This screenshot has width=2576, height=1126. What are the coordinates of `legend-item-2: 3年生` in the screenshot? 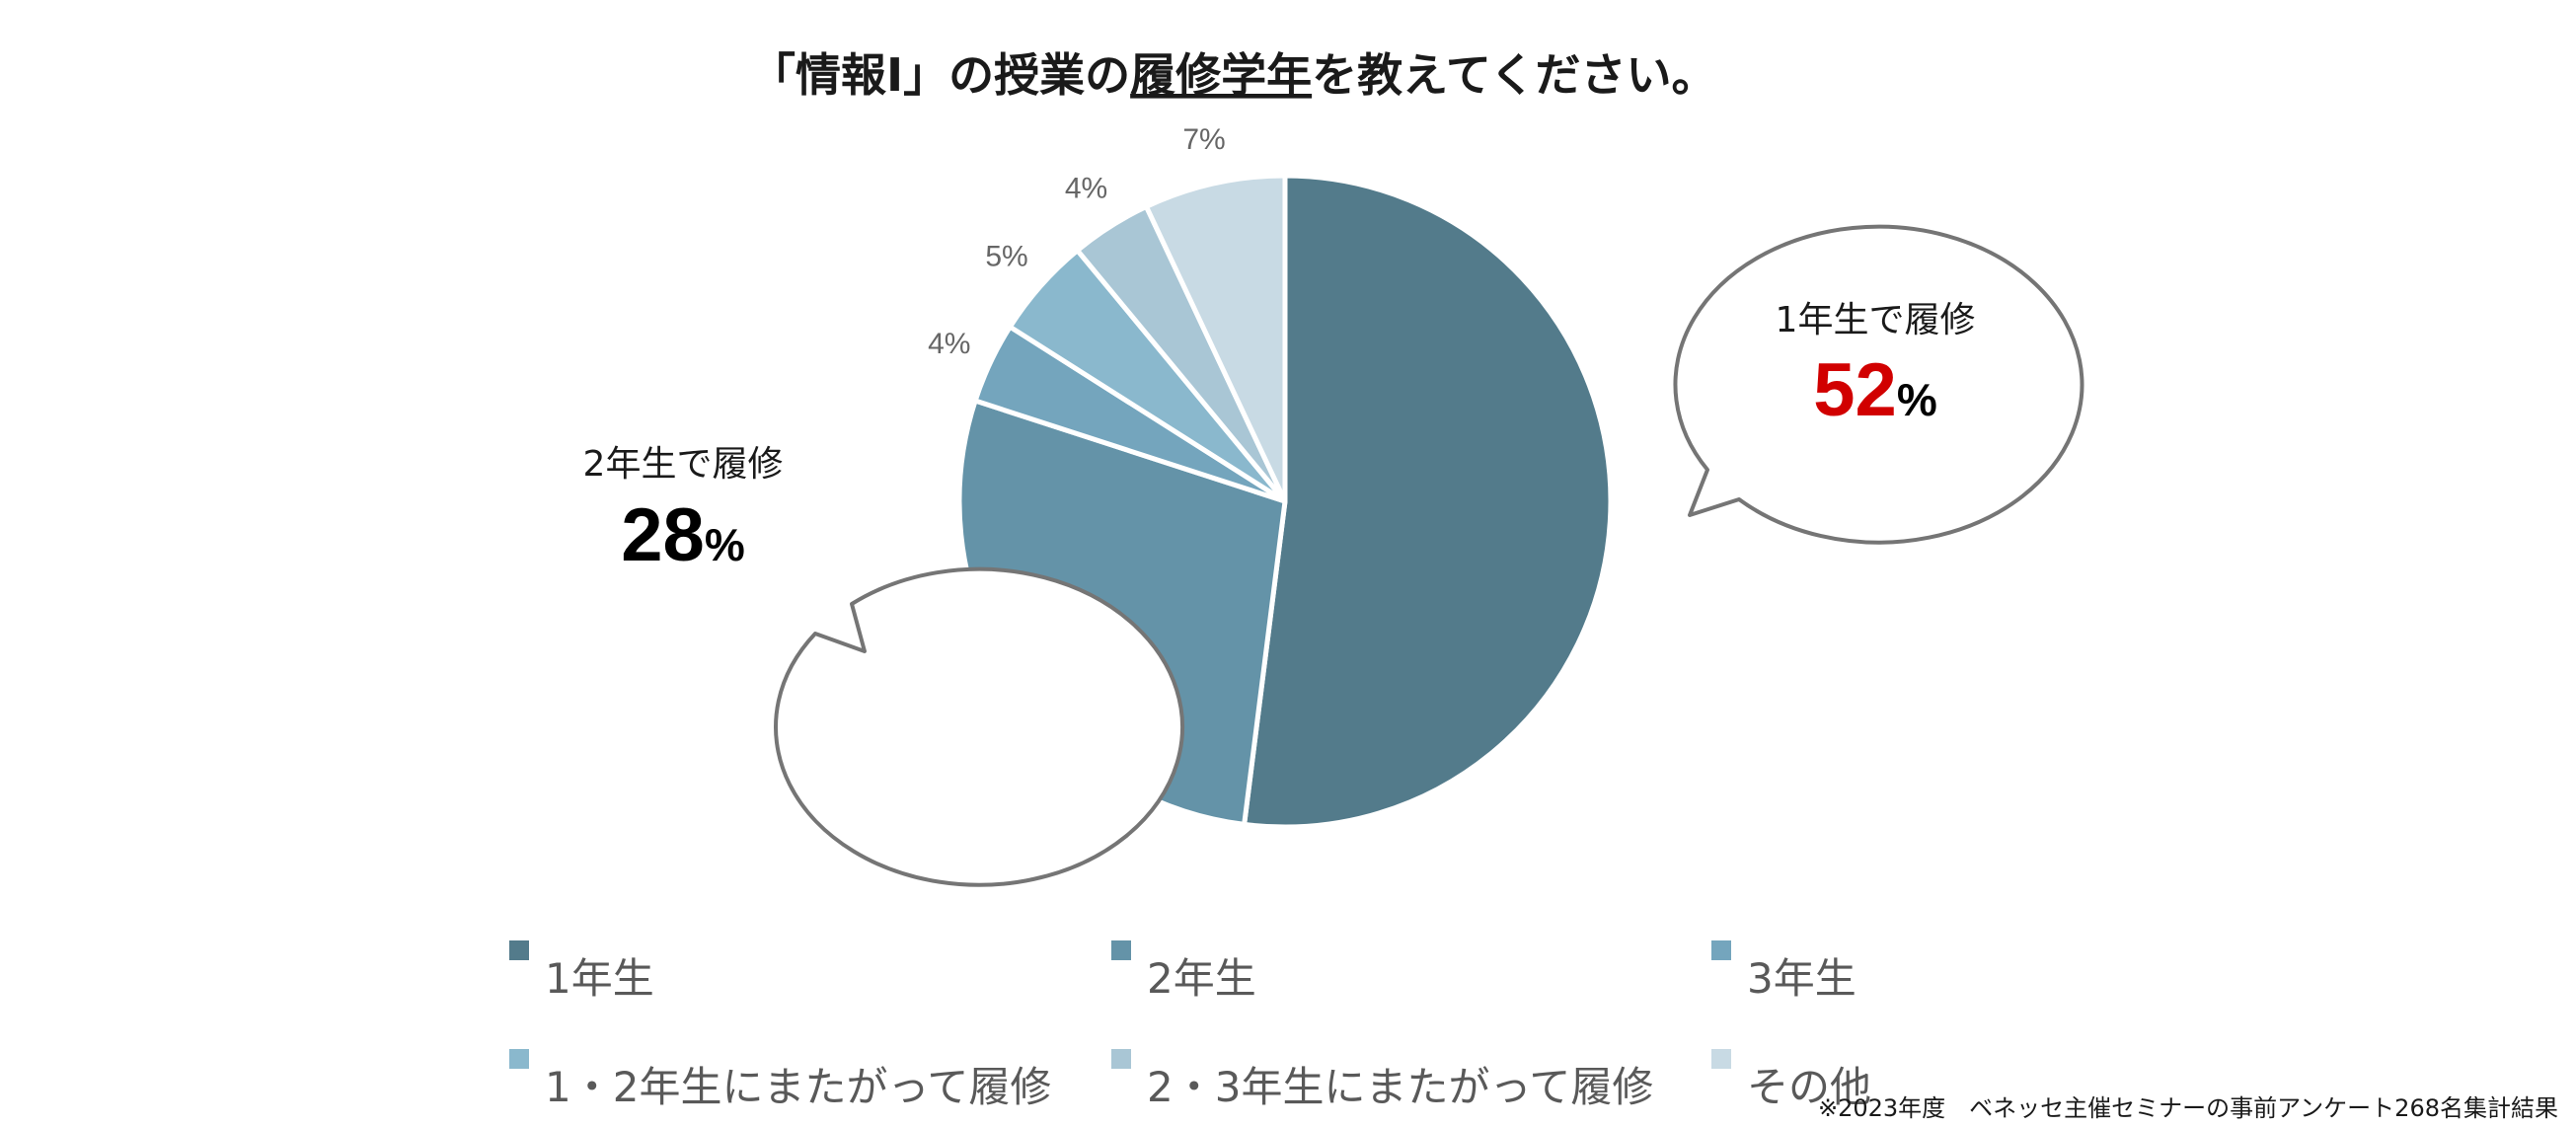 It's located at (1784, 971).